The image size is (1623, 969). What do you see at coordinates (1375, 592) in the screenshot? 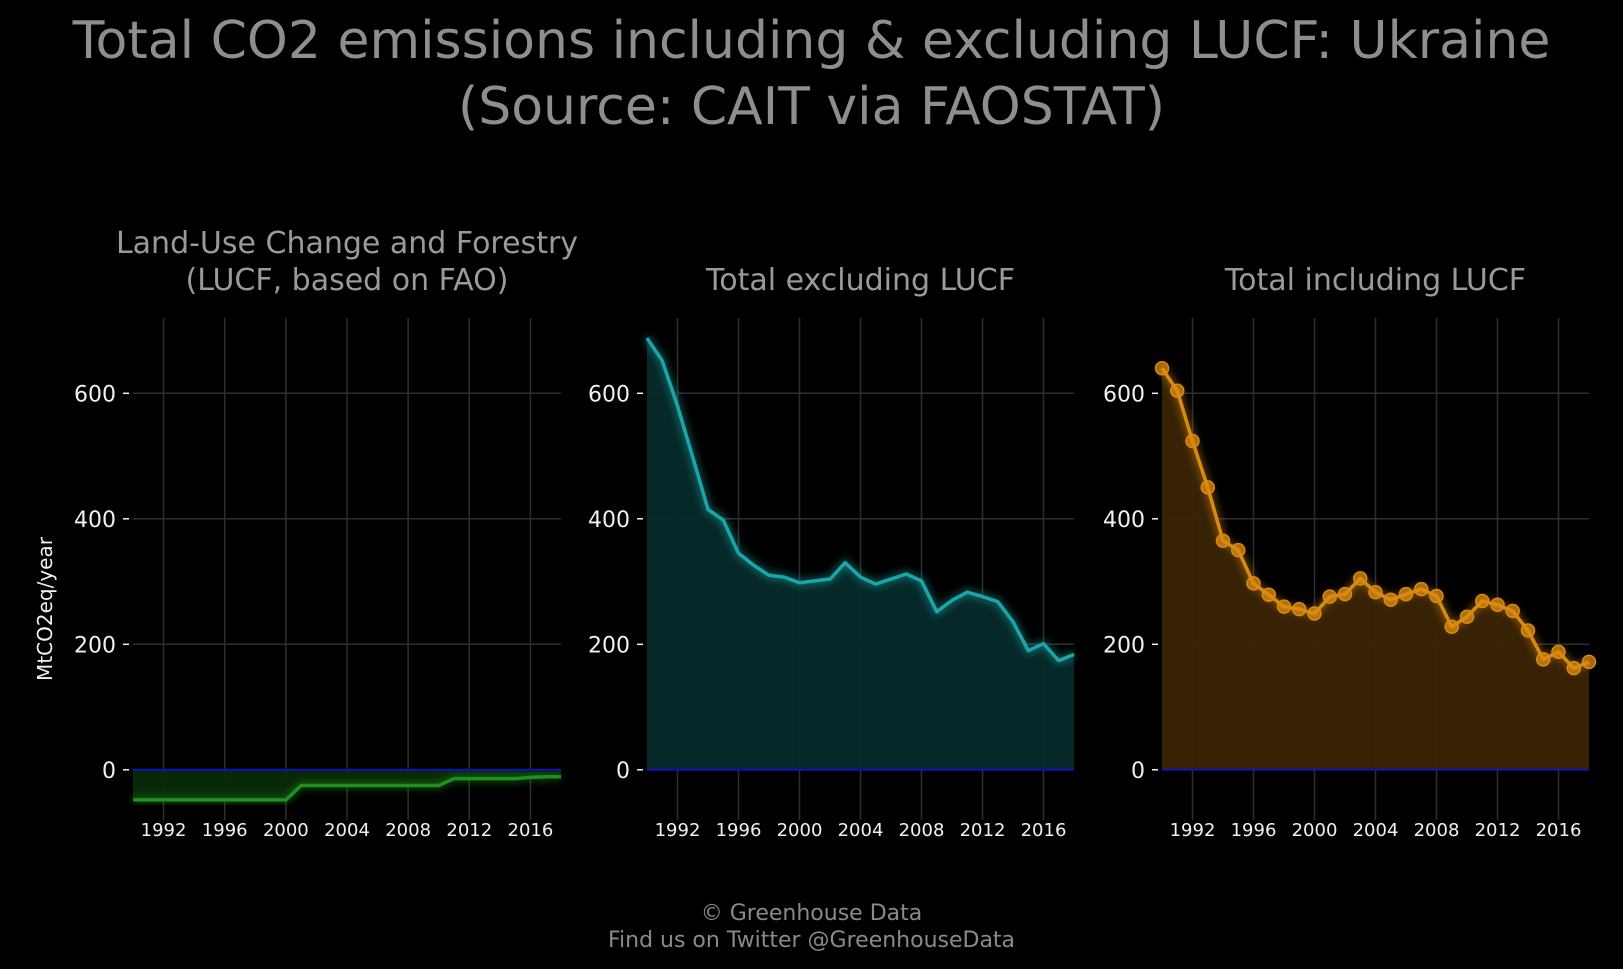
I see `data-point-2004` at bounding box center [1375, 592].